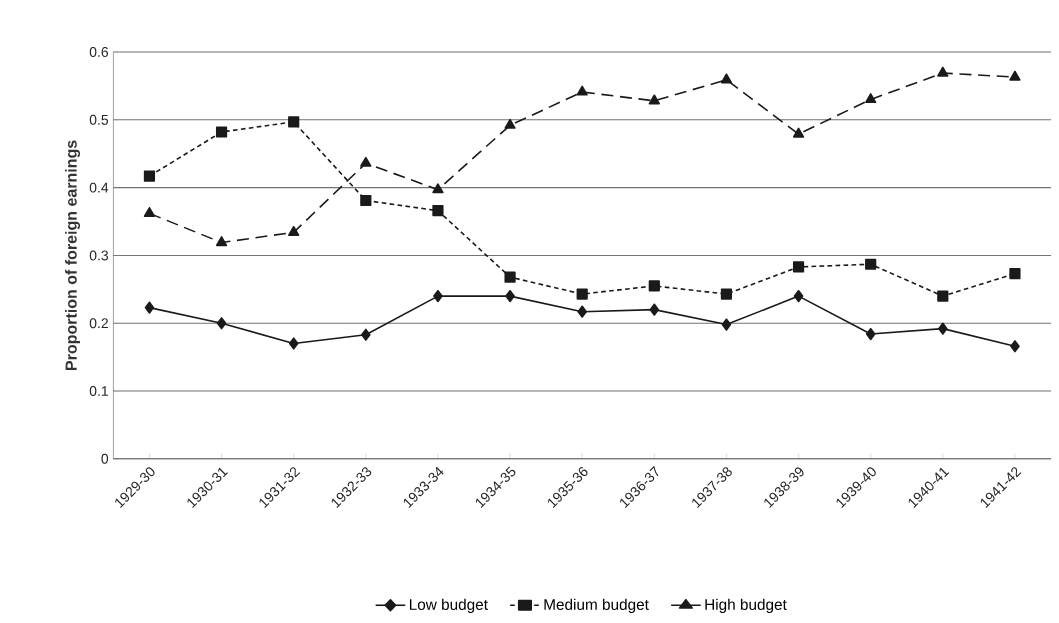  I want to click on y-tick-label: 0, so click(105, 458).